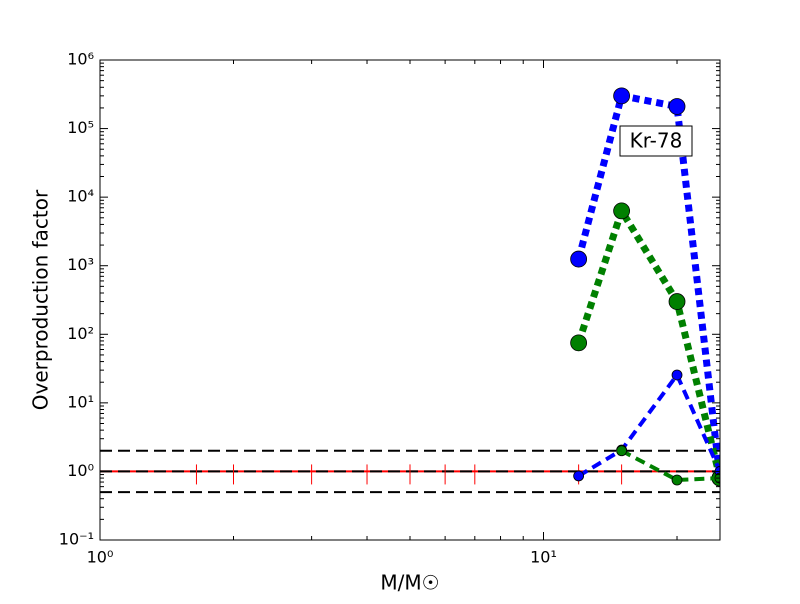 Image resolution: width=800 pixels, height=604 pixels. What do you see at coordinates (80, 470) in the screenshot?
I see `y-tick-label: 10⁰` at bounding box center [80, 470].